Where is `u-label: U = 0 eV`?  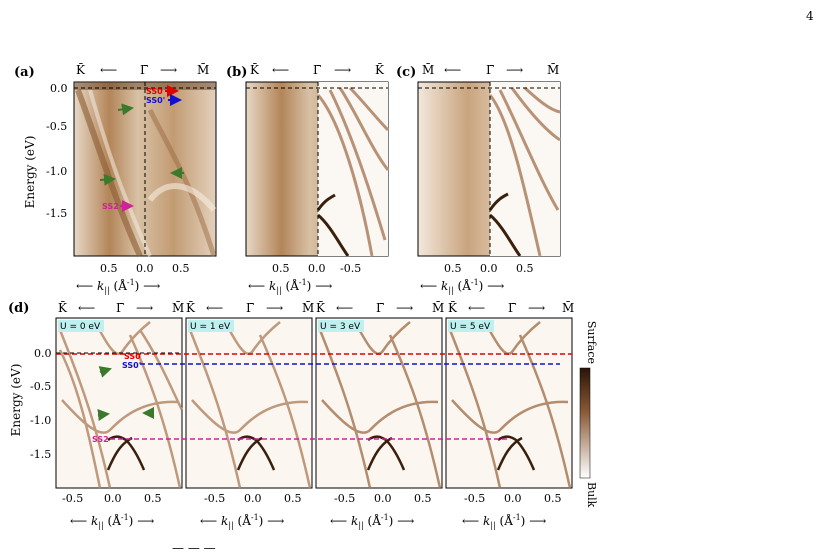
u-label: U = 0 eV is located at coordinates (80, 327).